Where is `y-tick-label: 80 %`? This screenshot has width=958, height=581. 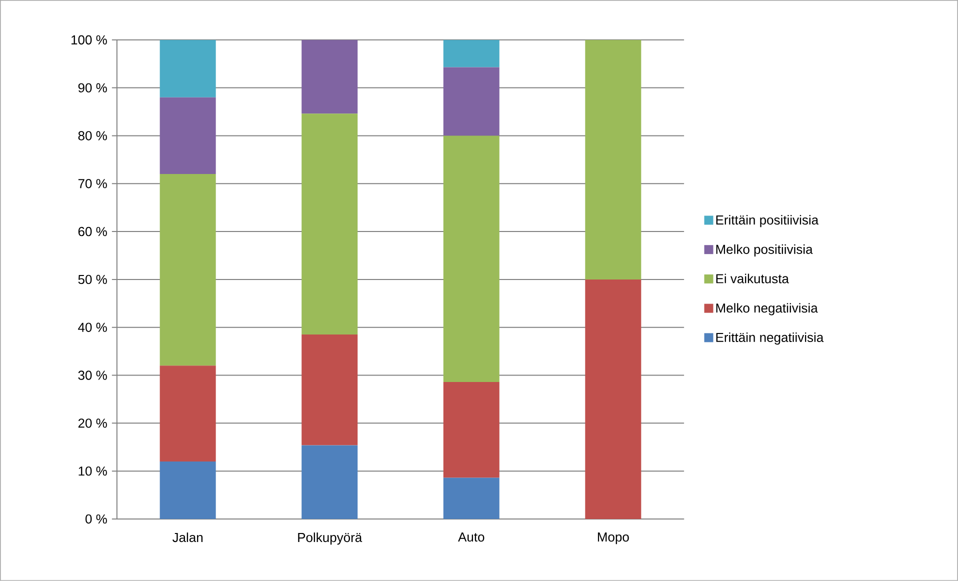
y-tick-label: 80 % is located at coordinates (92, 135).